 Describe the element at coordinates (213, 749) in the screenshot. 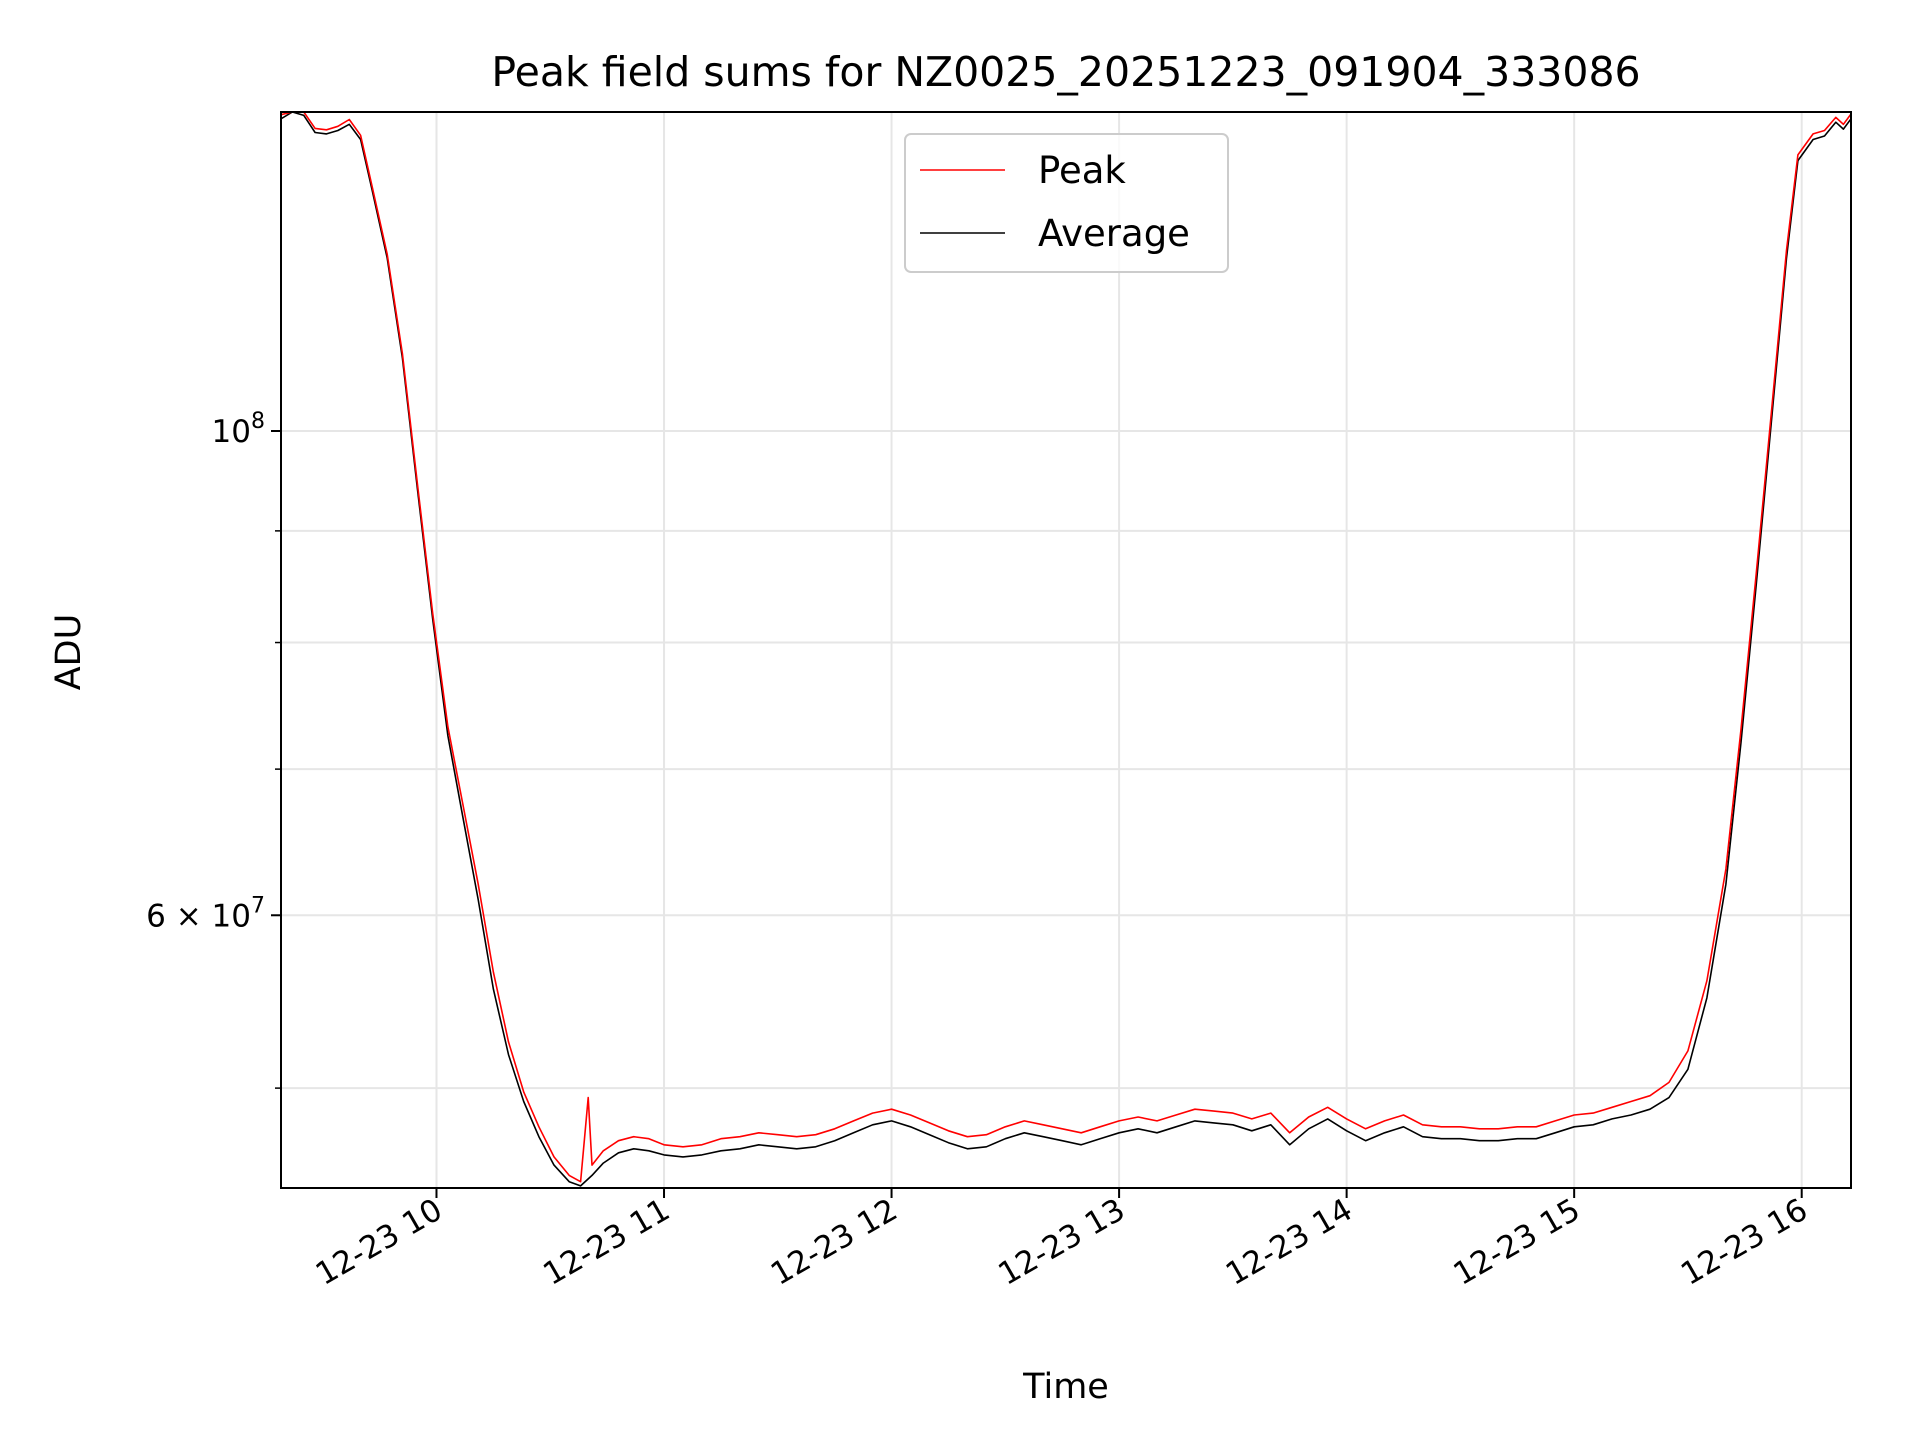

I see `y-axis: 108 6 × 107` at that location.